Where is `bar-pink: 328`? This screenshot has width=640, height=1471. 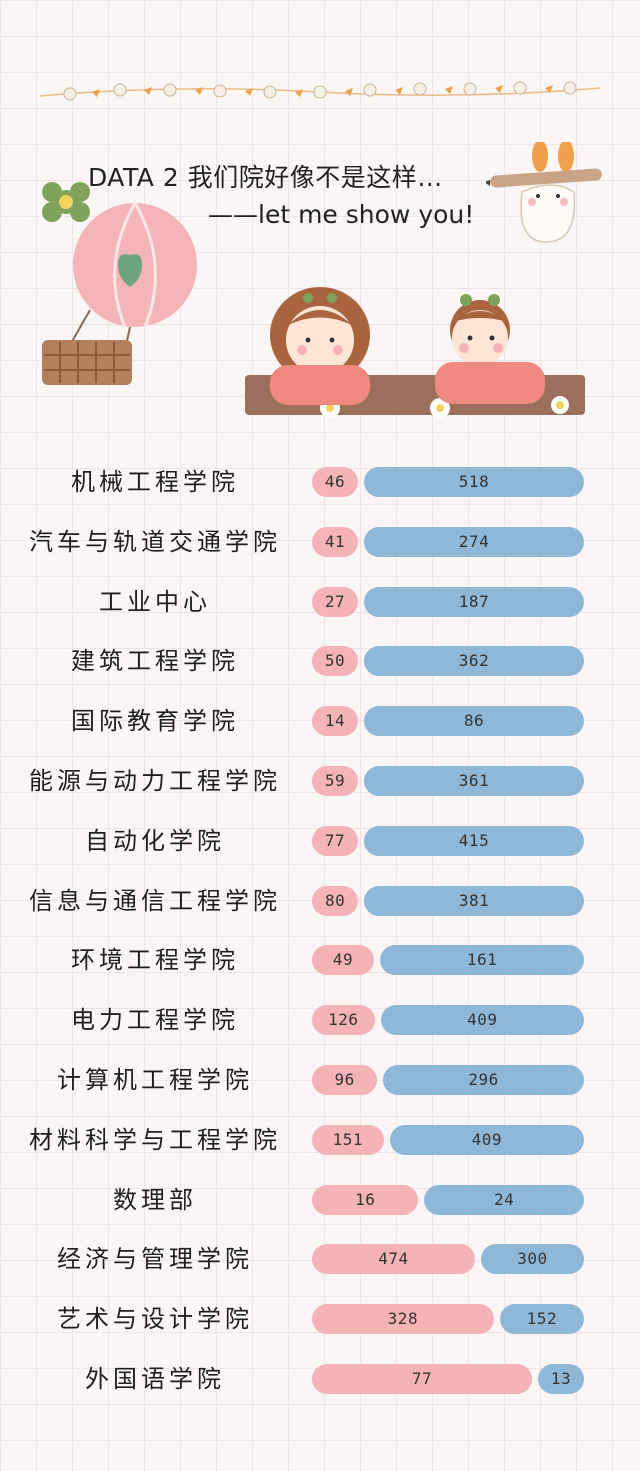
bar-pink: 328 is located at coordinates (403, 1319).